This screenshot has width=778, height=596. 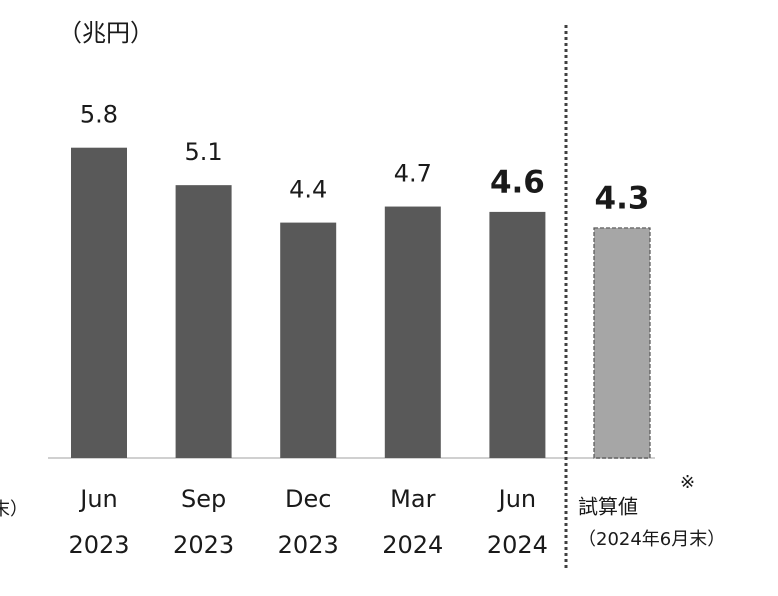 What do you see at coordinates (99, 115) in the screenshot?
I see `value-label: 5.8` at bounding box center [99, 115].